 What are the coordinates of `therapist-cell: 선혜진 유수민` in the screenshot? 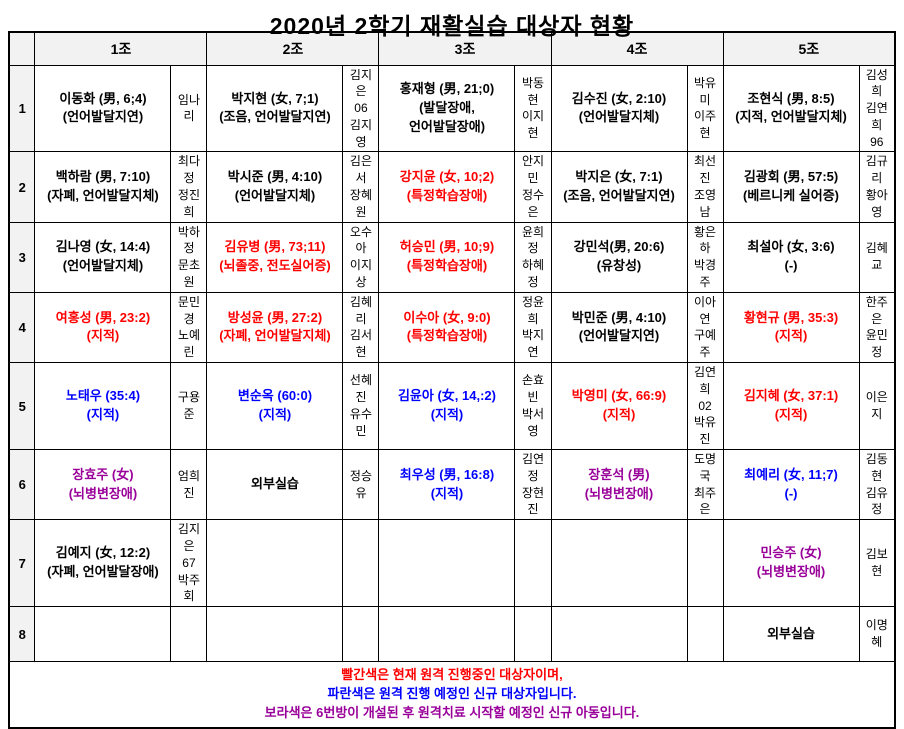 It's located at (361, 406).